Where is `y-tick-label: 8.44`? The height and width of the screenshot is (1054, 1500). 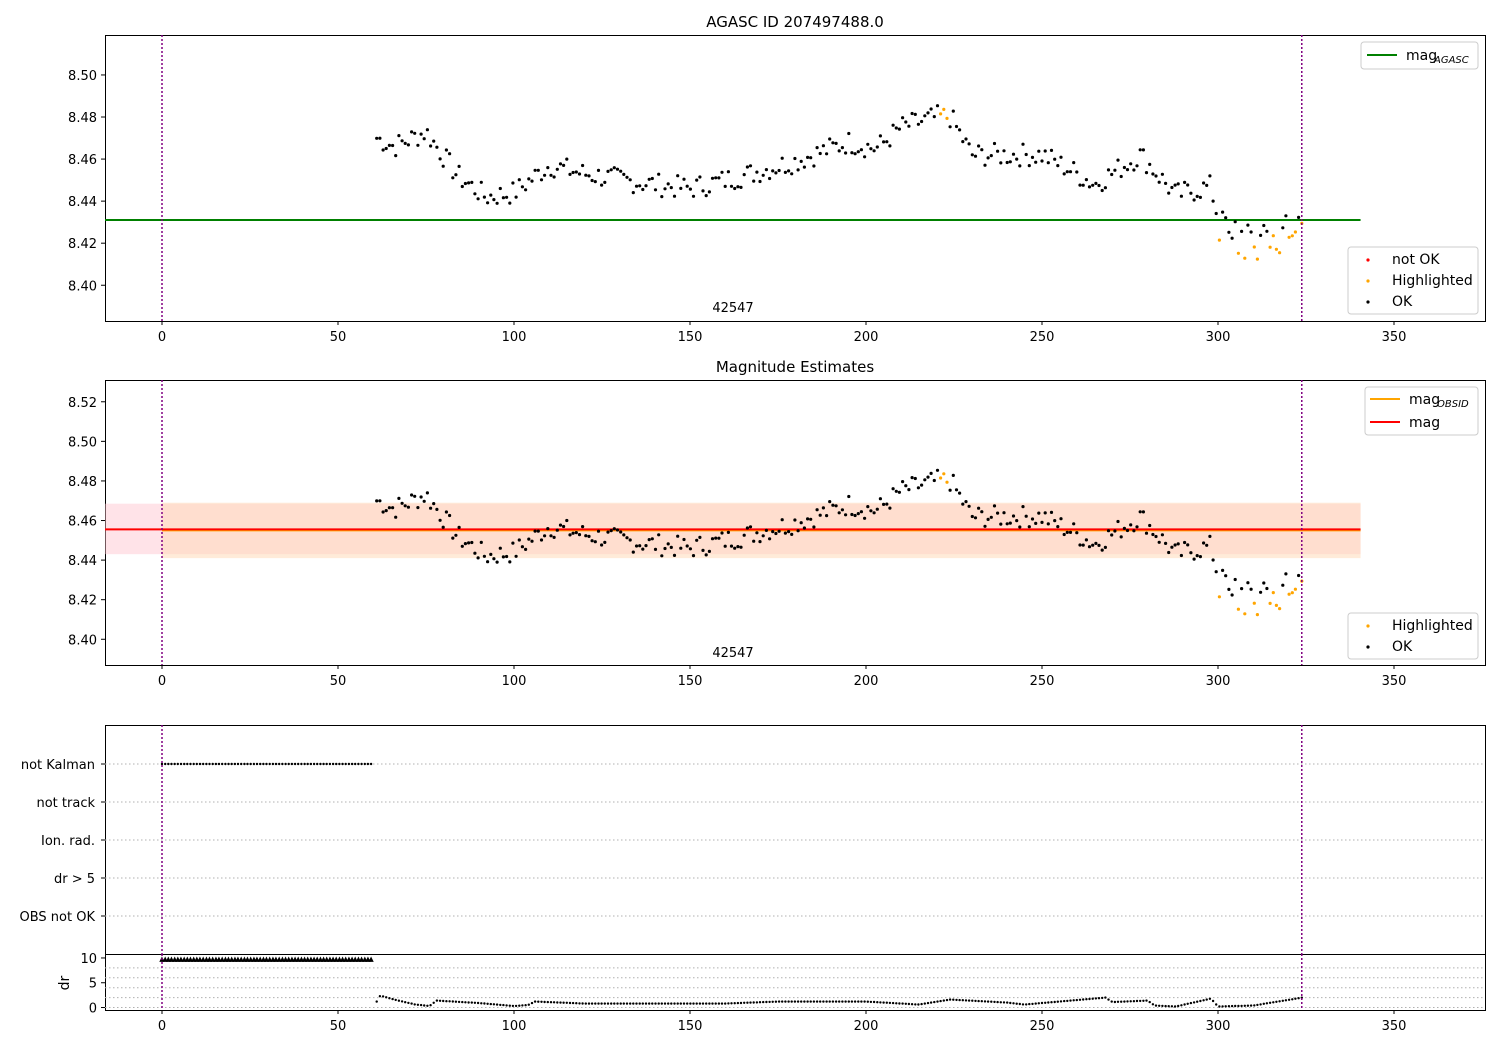 y-tick-label: 8.44 is located at coordinates (82, 561).